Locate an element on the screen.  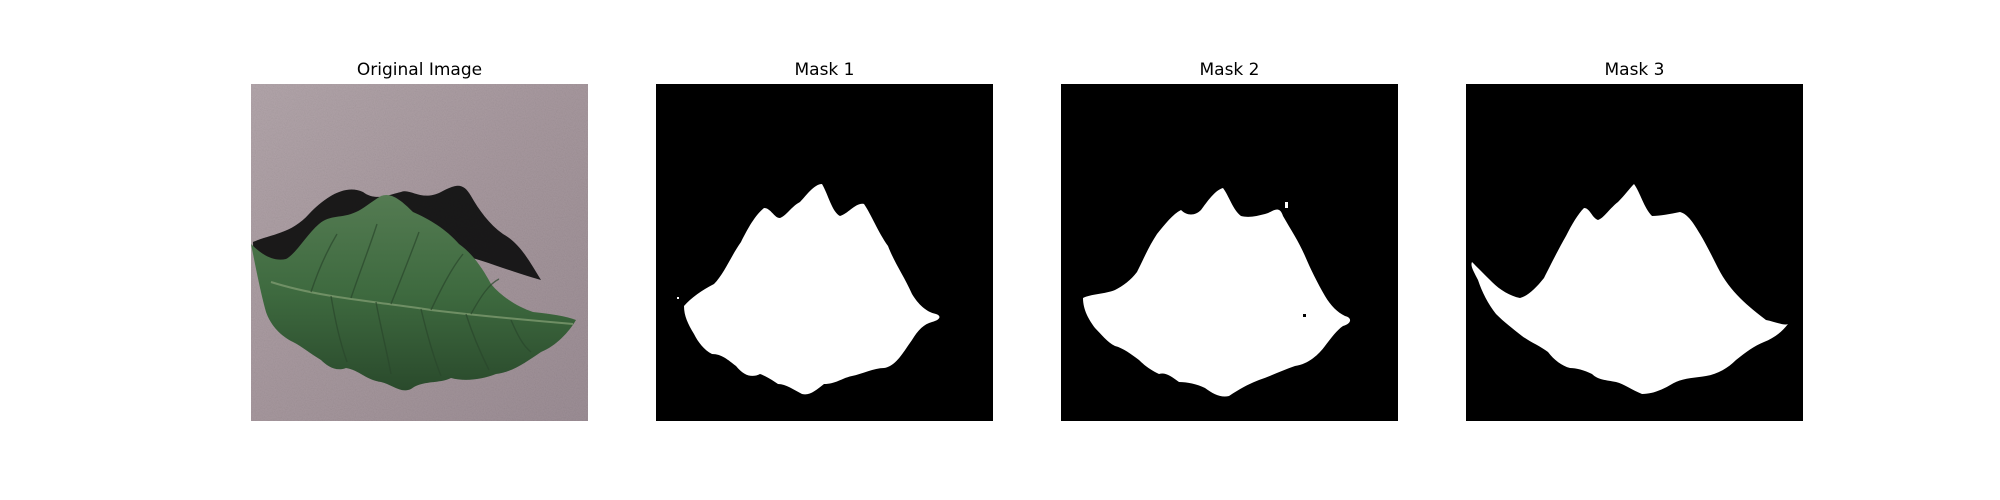
mask-3-region is located at coordinates (1629, 289).